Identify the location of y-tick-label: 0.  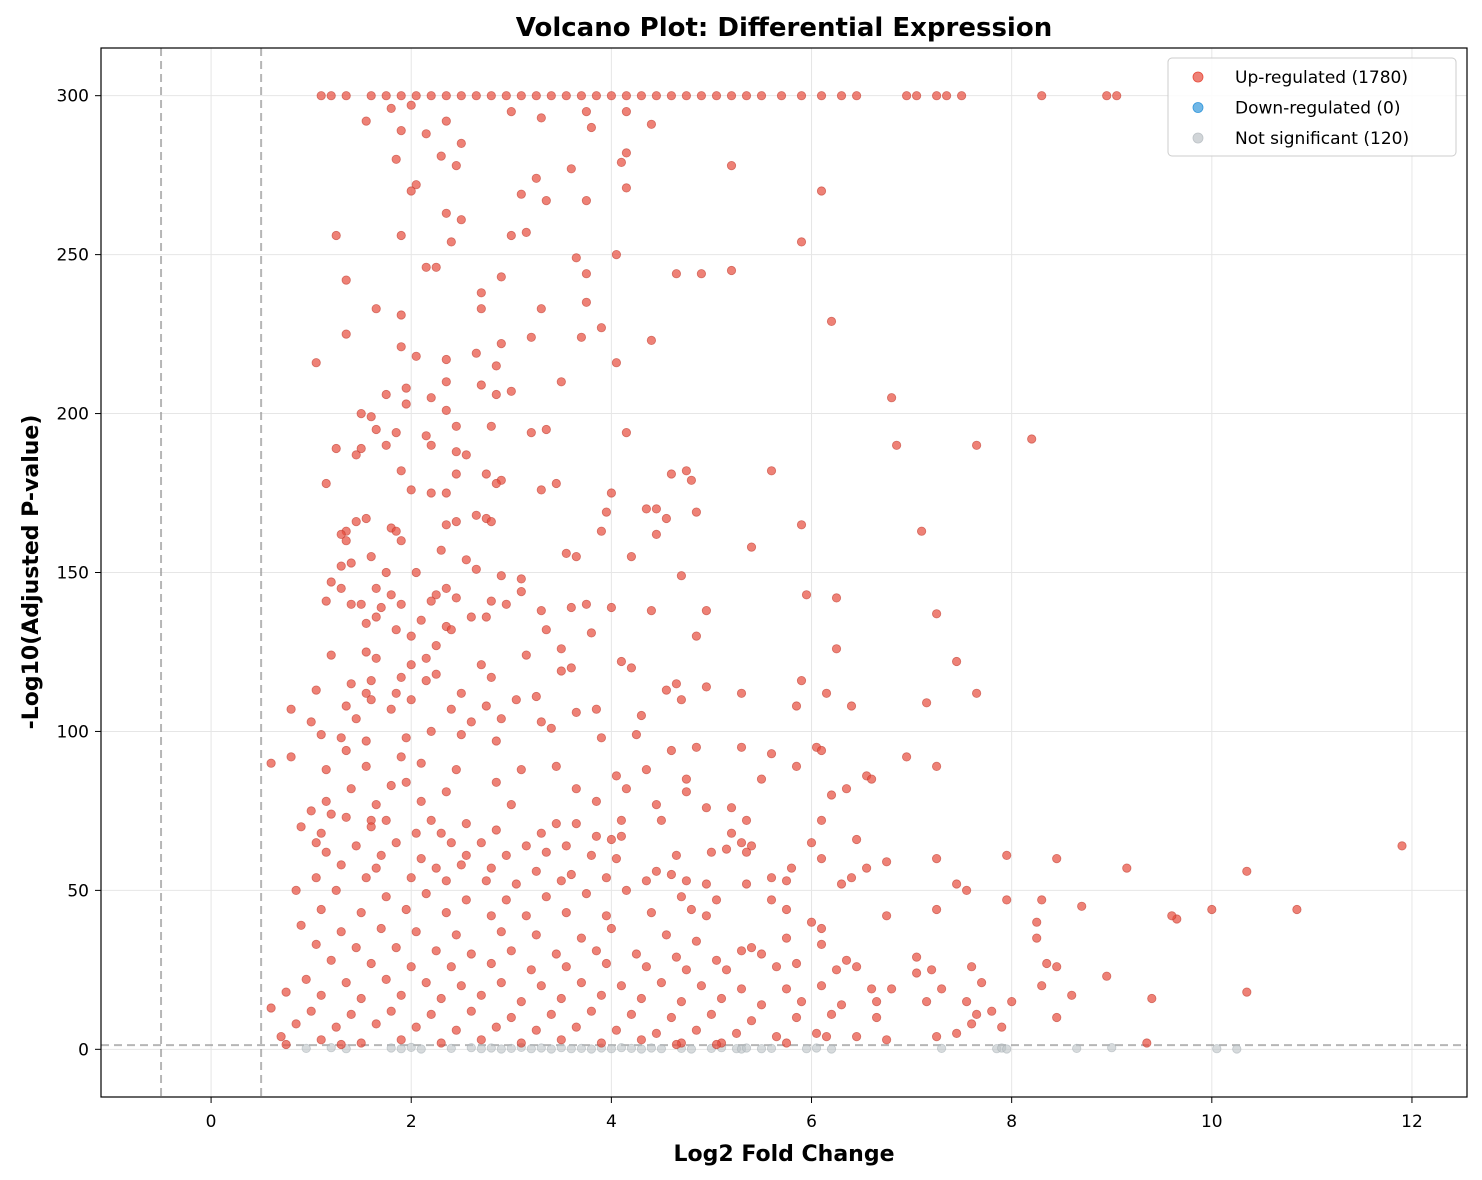
(83, 1050).